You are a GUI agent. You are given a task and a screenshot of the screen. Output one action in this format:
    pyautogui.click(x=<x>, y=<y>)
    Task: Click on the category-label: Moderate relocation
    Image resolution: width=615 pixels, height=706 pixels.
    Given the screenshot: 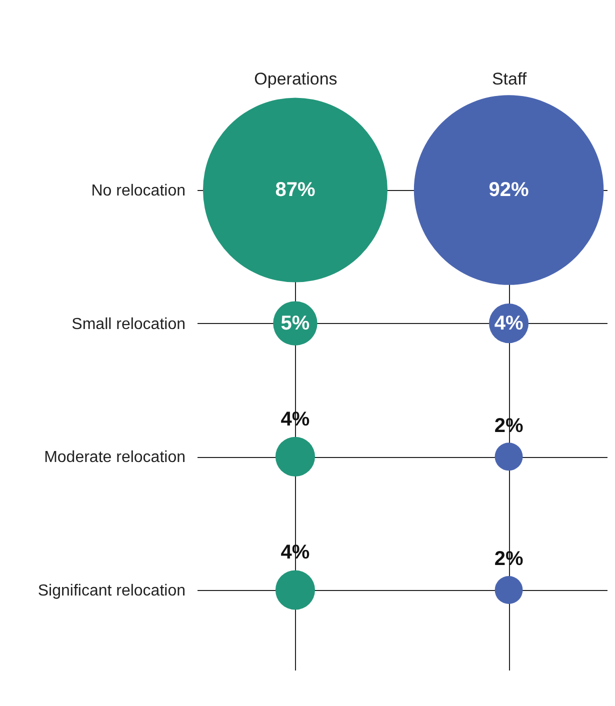 What is the action you would take?
    pyautogui.click(x=115, y=457)
    